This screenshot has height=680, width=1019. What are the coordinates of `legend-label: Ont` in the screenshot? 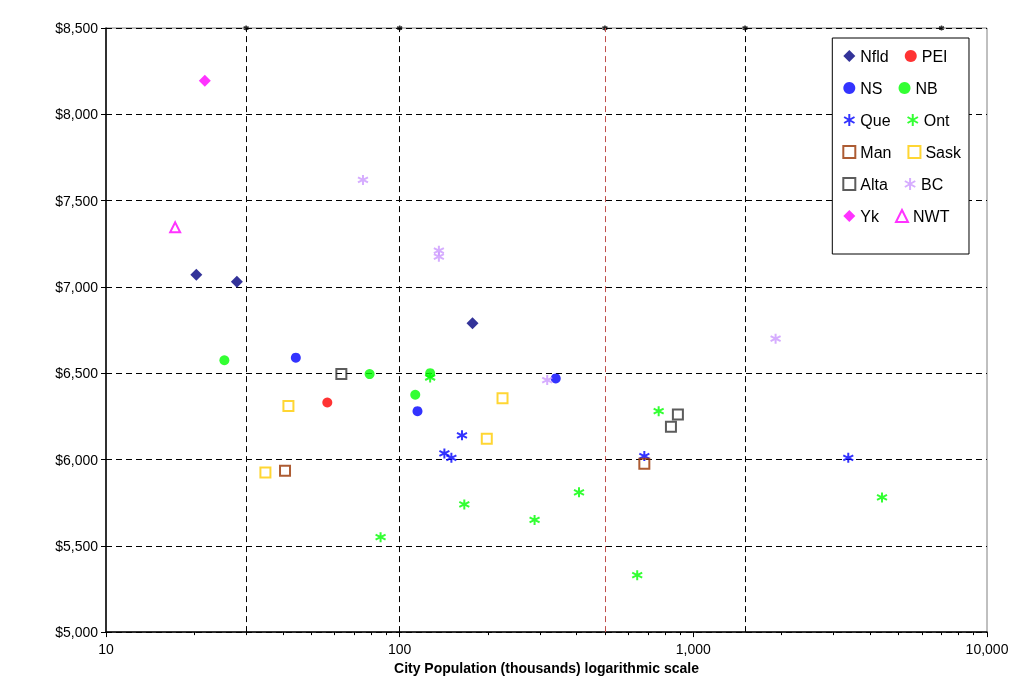 It's located at (937, 120).